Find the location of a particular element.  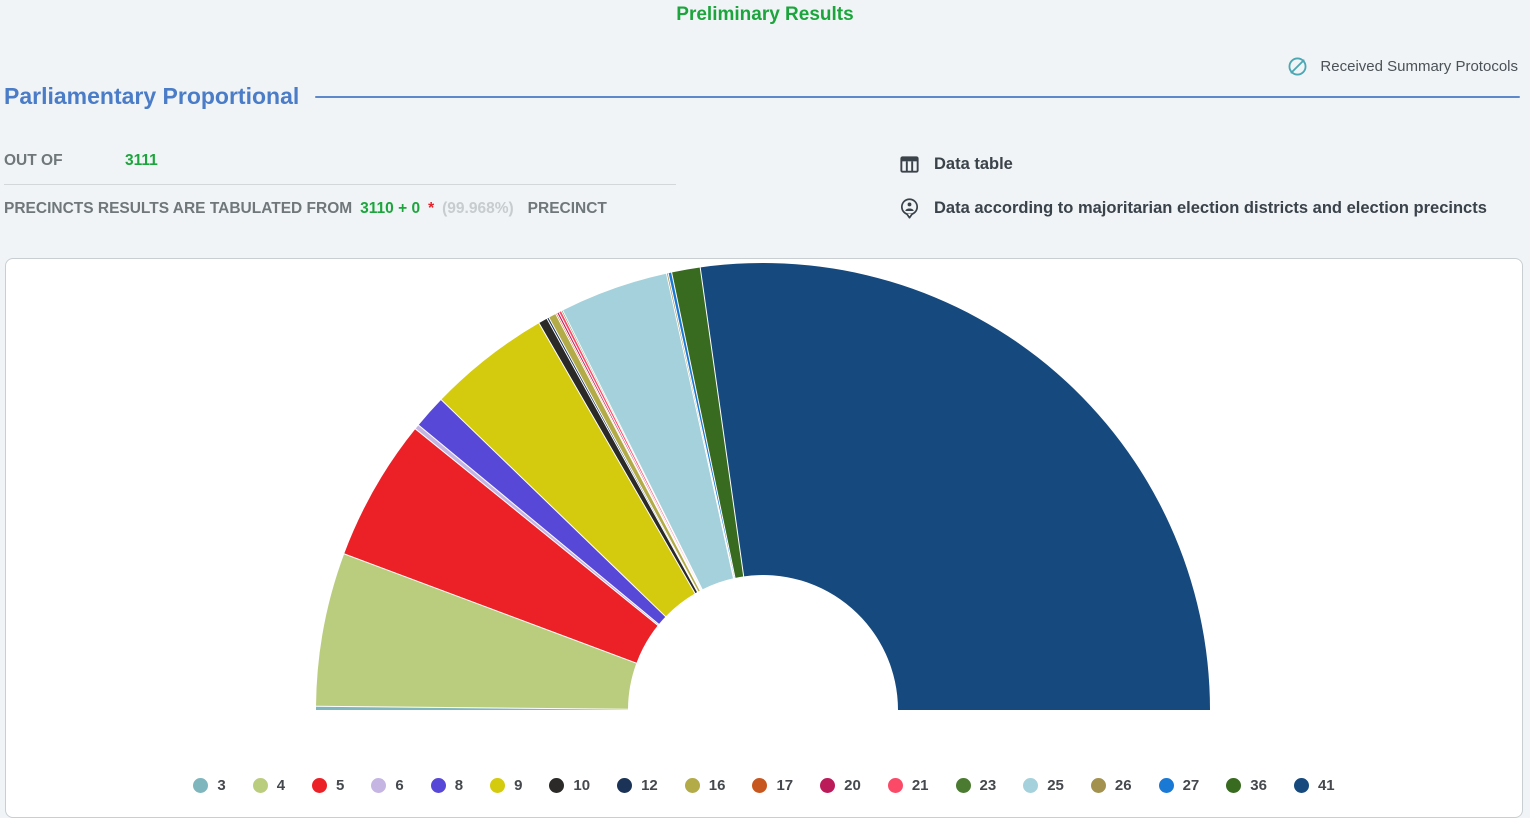

legend-label-26: 26 is located at coordinates (1123, 785).